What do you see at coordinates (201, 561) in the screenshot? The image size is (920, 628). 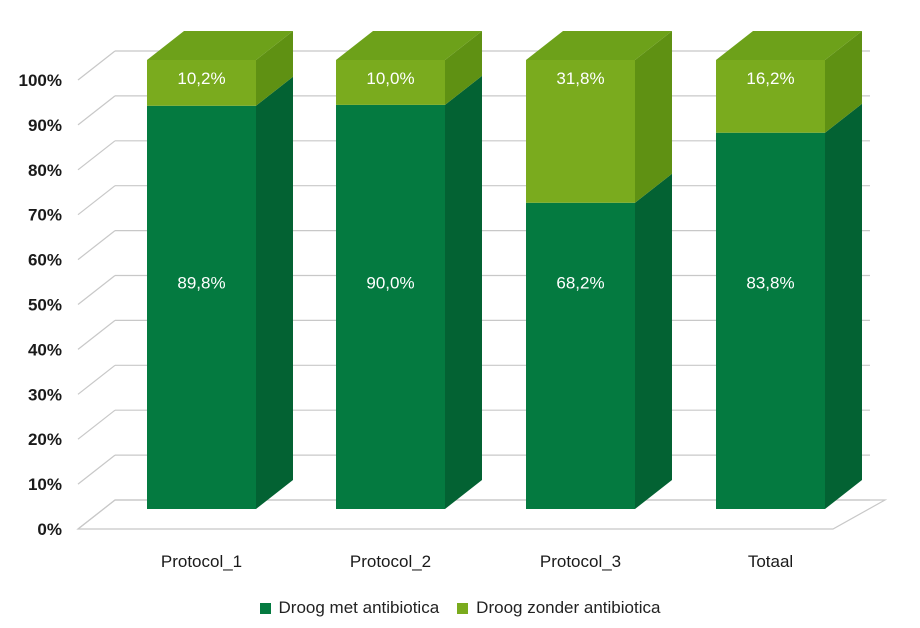 I see `x-tick-label: Protocol_1` at bounding box center [201, 561].